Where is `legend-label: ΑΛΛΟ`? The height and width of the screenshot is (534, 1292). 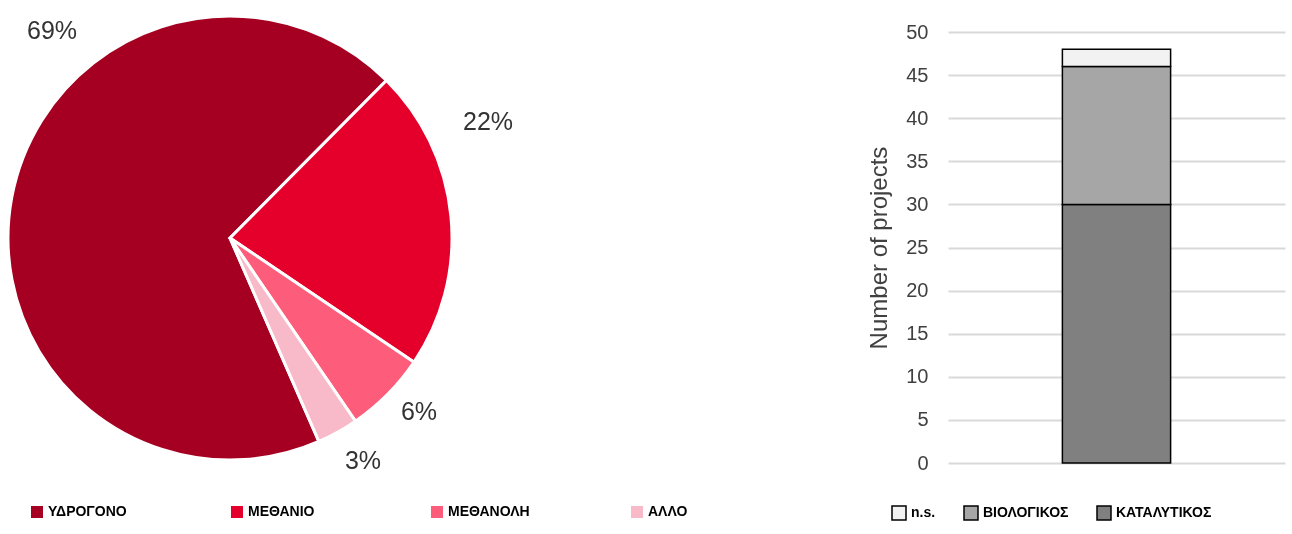 legend-label: ΑΛΛΟ is located at coordinates (668, 511).